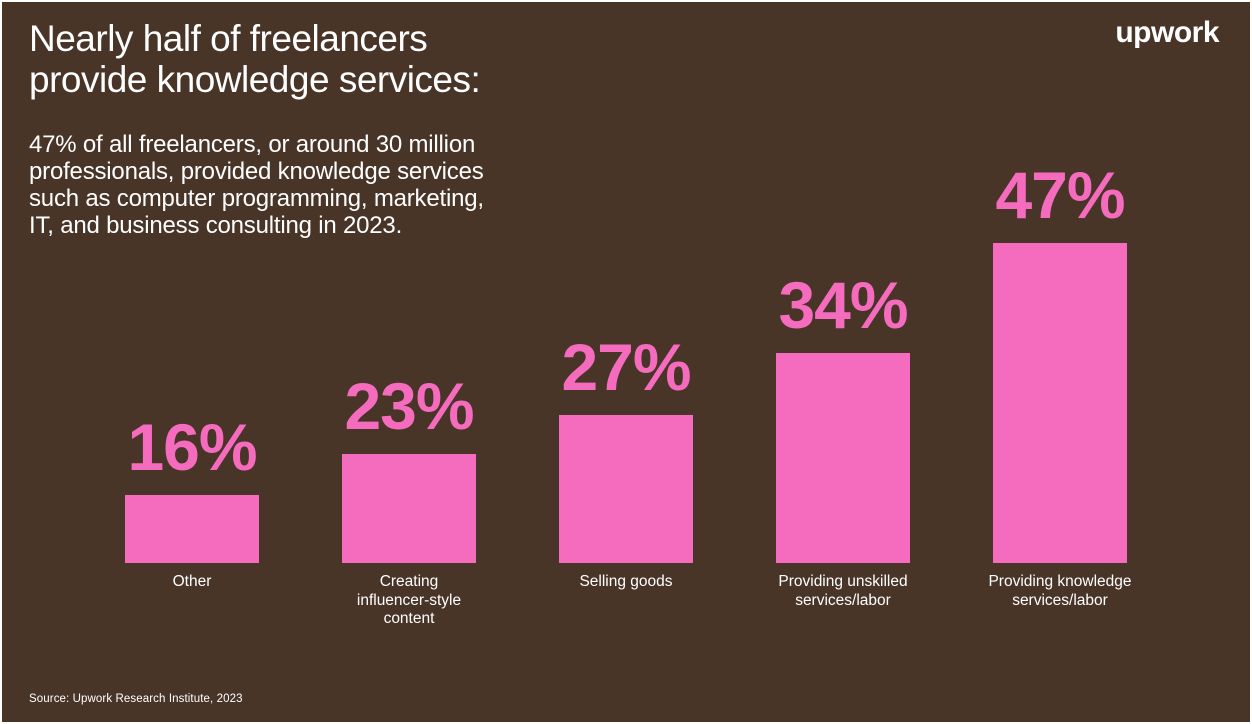  What do you see at coordinates (1167, 32) in the screenshot?
I see `upwork-logo: upwork` at bounding box center [1167, 32].